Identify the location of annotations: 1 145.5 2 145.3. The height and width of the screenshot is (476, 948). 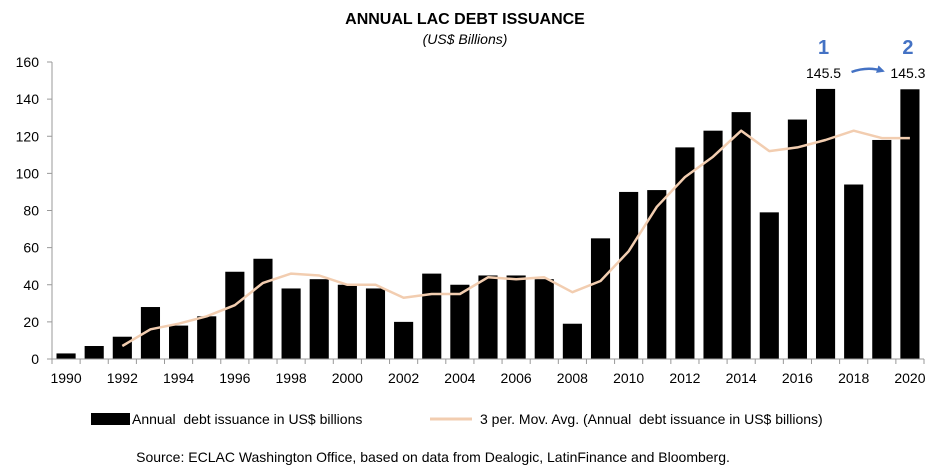
(866, 59).